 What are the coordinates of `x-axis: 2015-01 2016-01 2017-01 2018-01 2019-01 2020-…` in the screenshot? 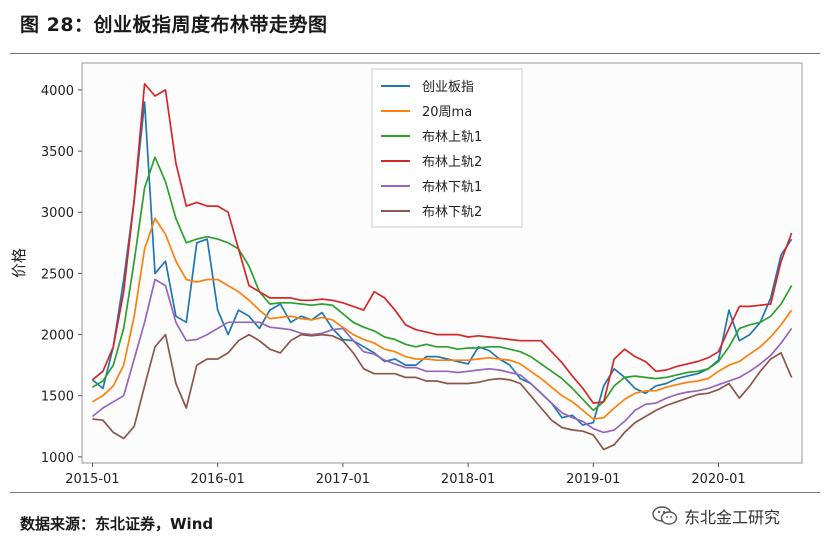 It's located at (405, 475).